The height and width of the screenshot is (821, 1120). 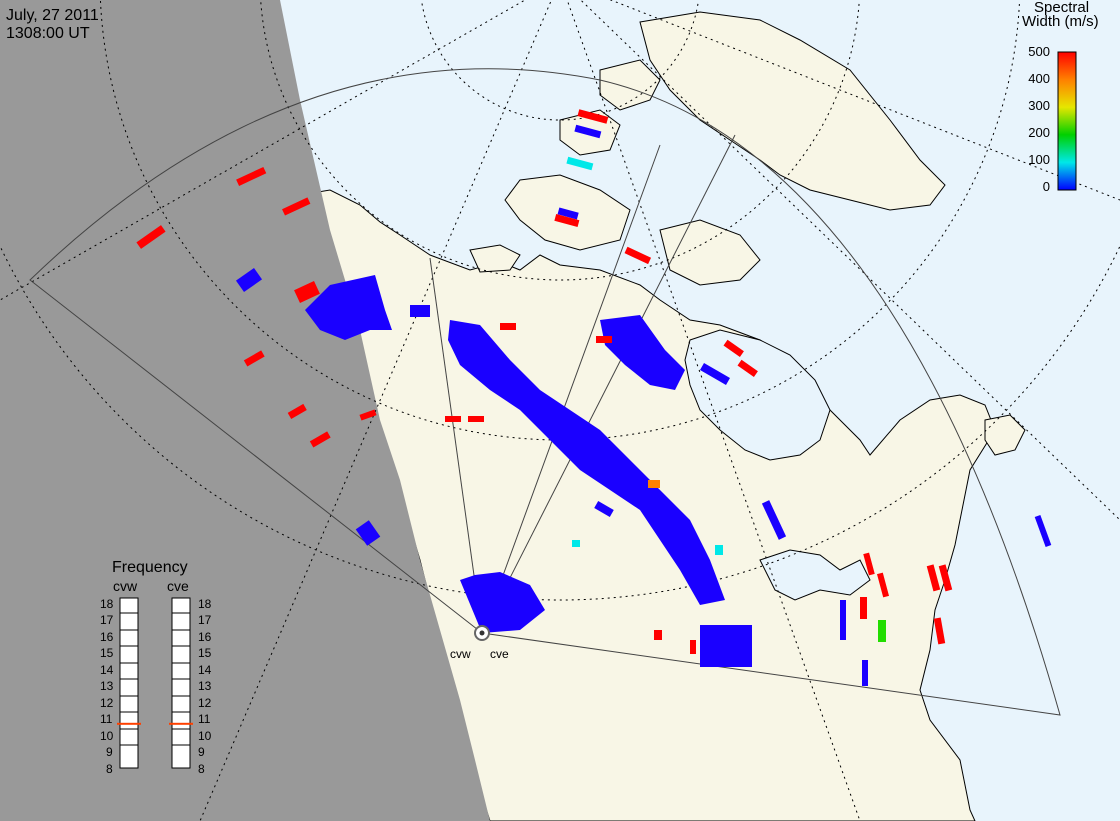 What do you see at coordinates (201, 752) in the screenshot?
I see `frequency-tick-right: 9` at bounding box center [201, 752].